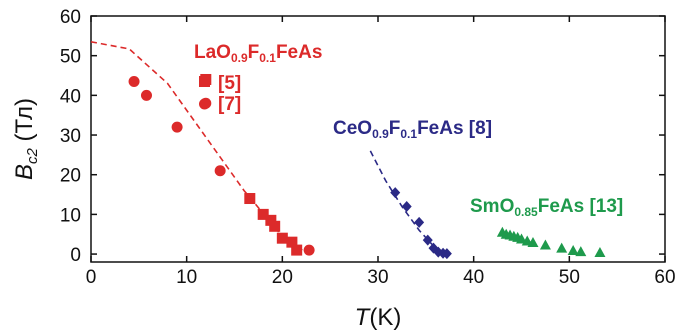  What do you see at coordinates (282, 277) in the screenshot?
I see `x-tick-label: 20` at bounding box center [282, 277].